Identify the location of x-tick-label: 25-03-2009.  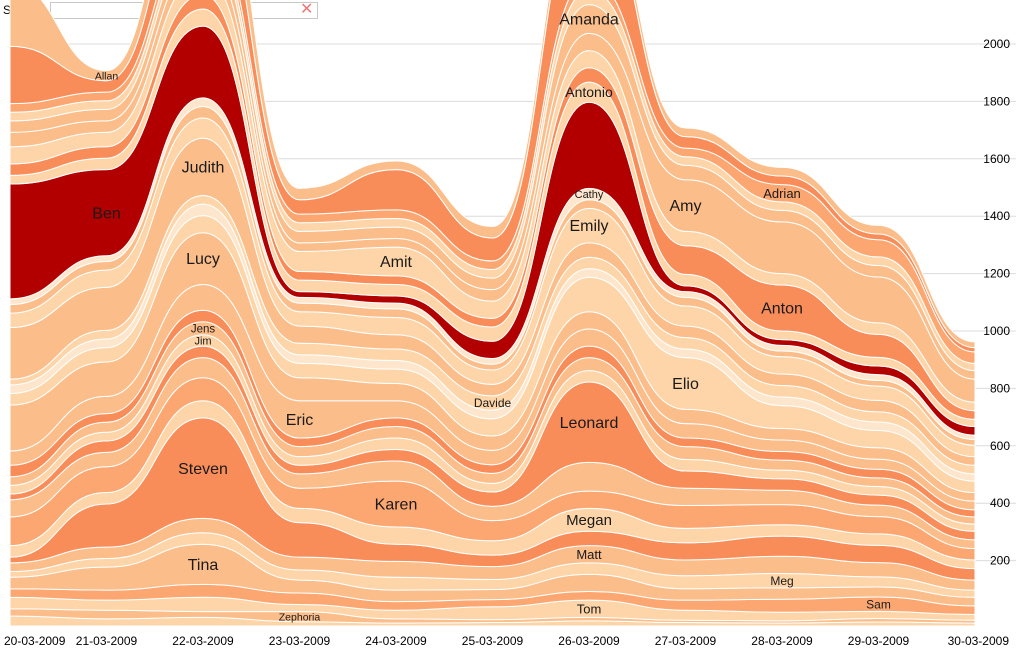
(493, 641).